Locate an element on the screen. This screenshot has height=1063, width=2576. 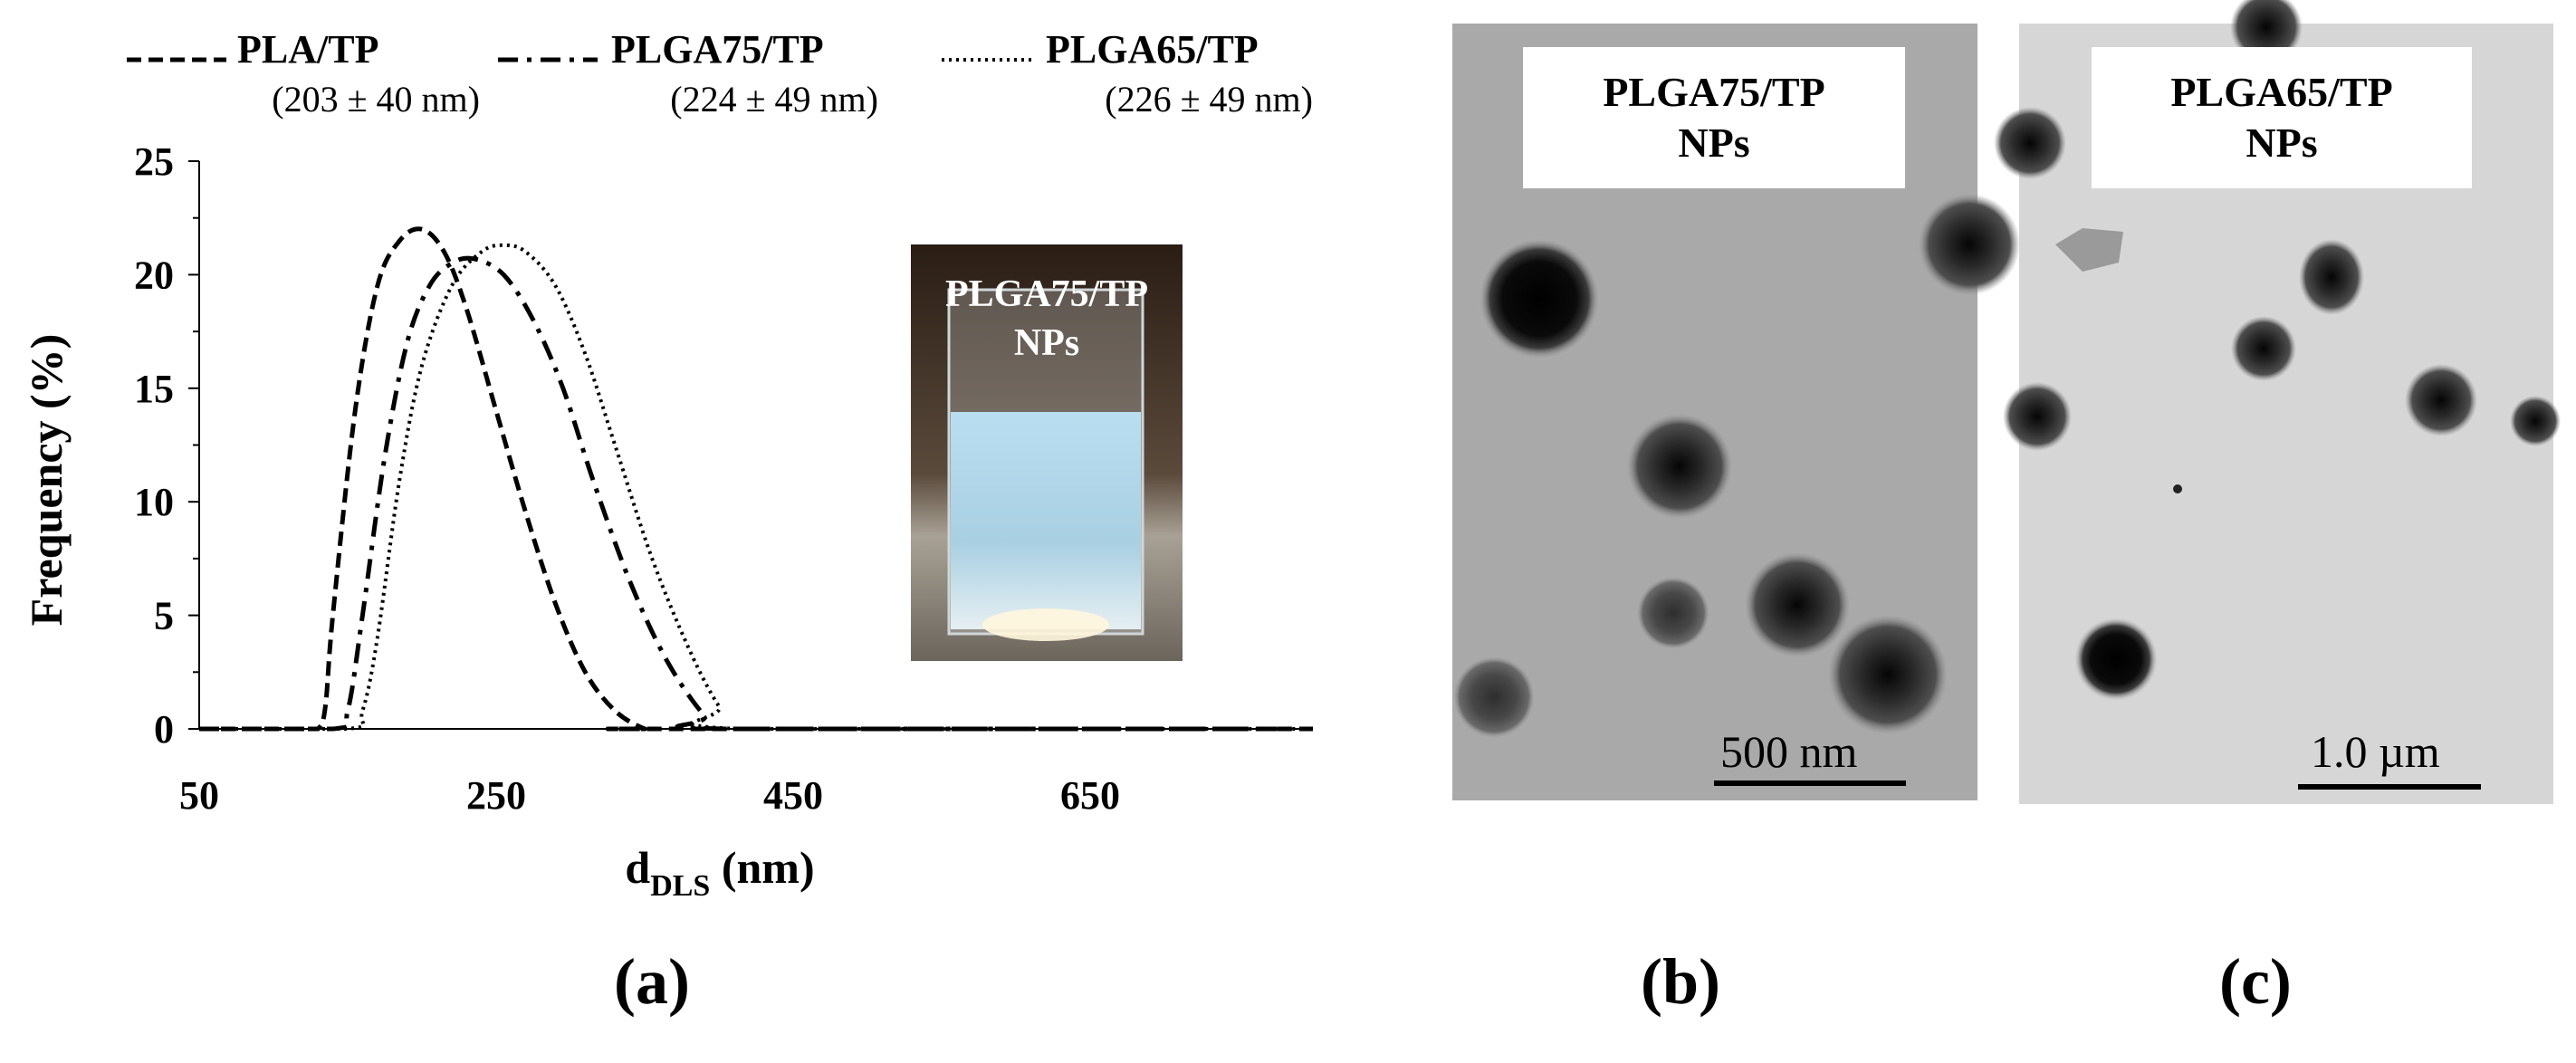
panel-label-a: (a) is located at coordinates (652, 982).